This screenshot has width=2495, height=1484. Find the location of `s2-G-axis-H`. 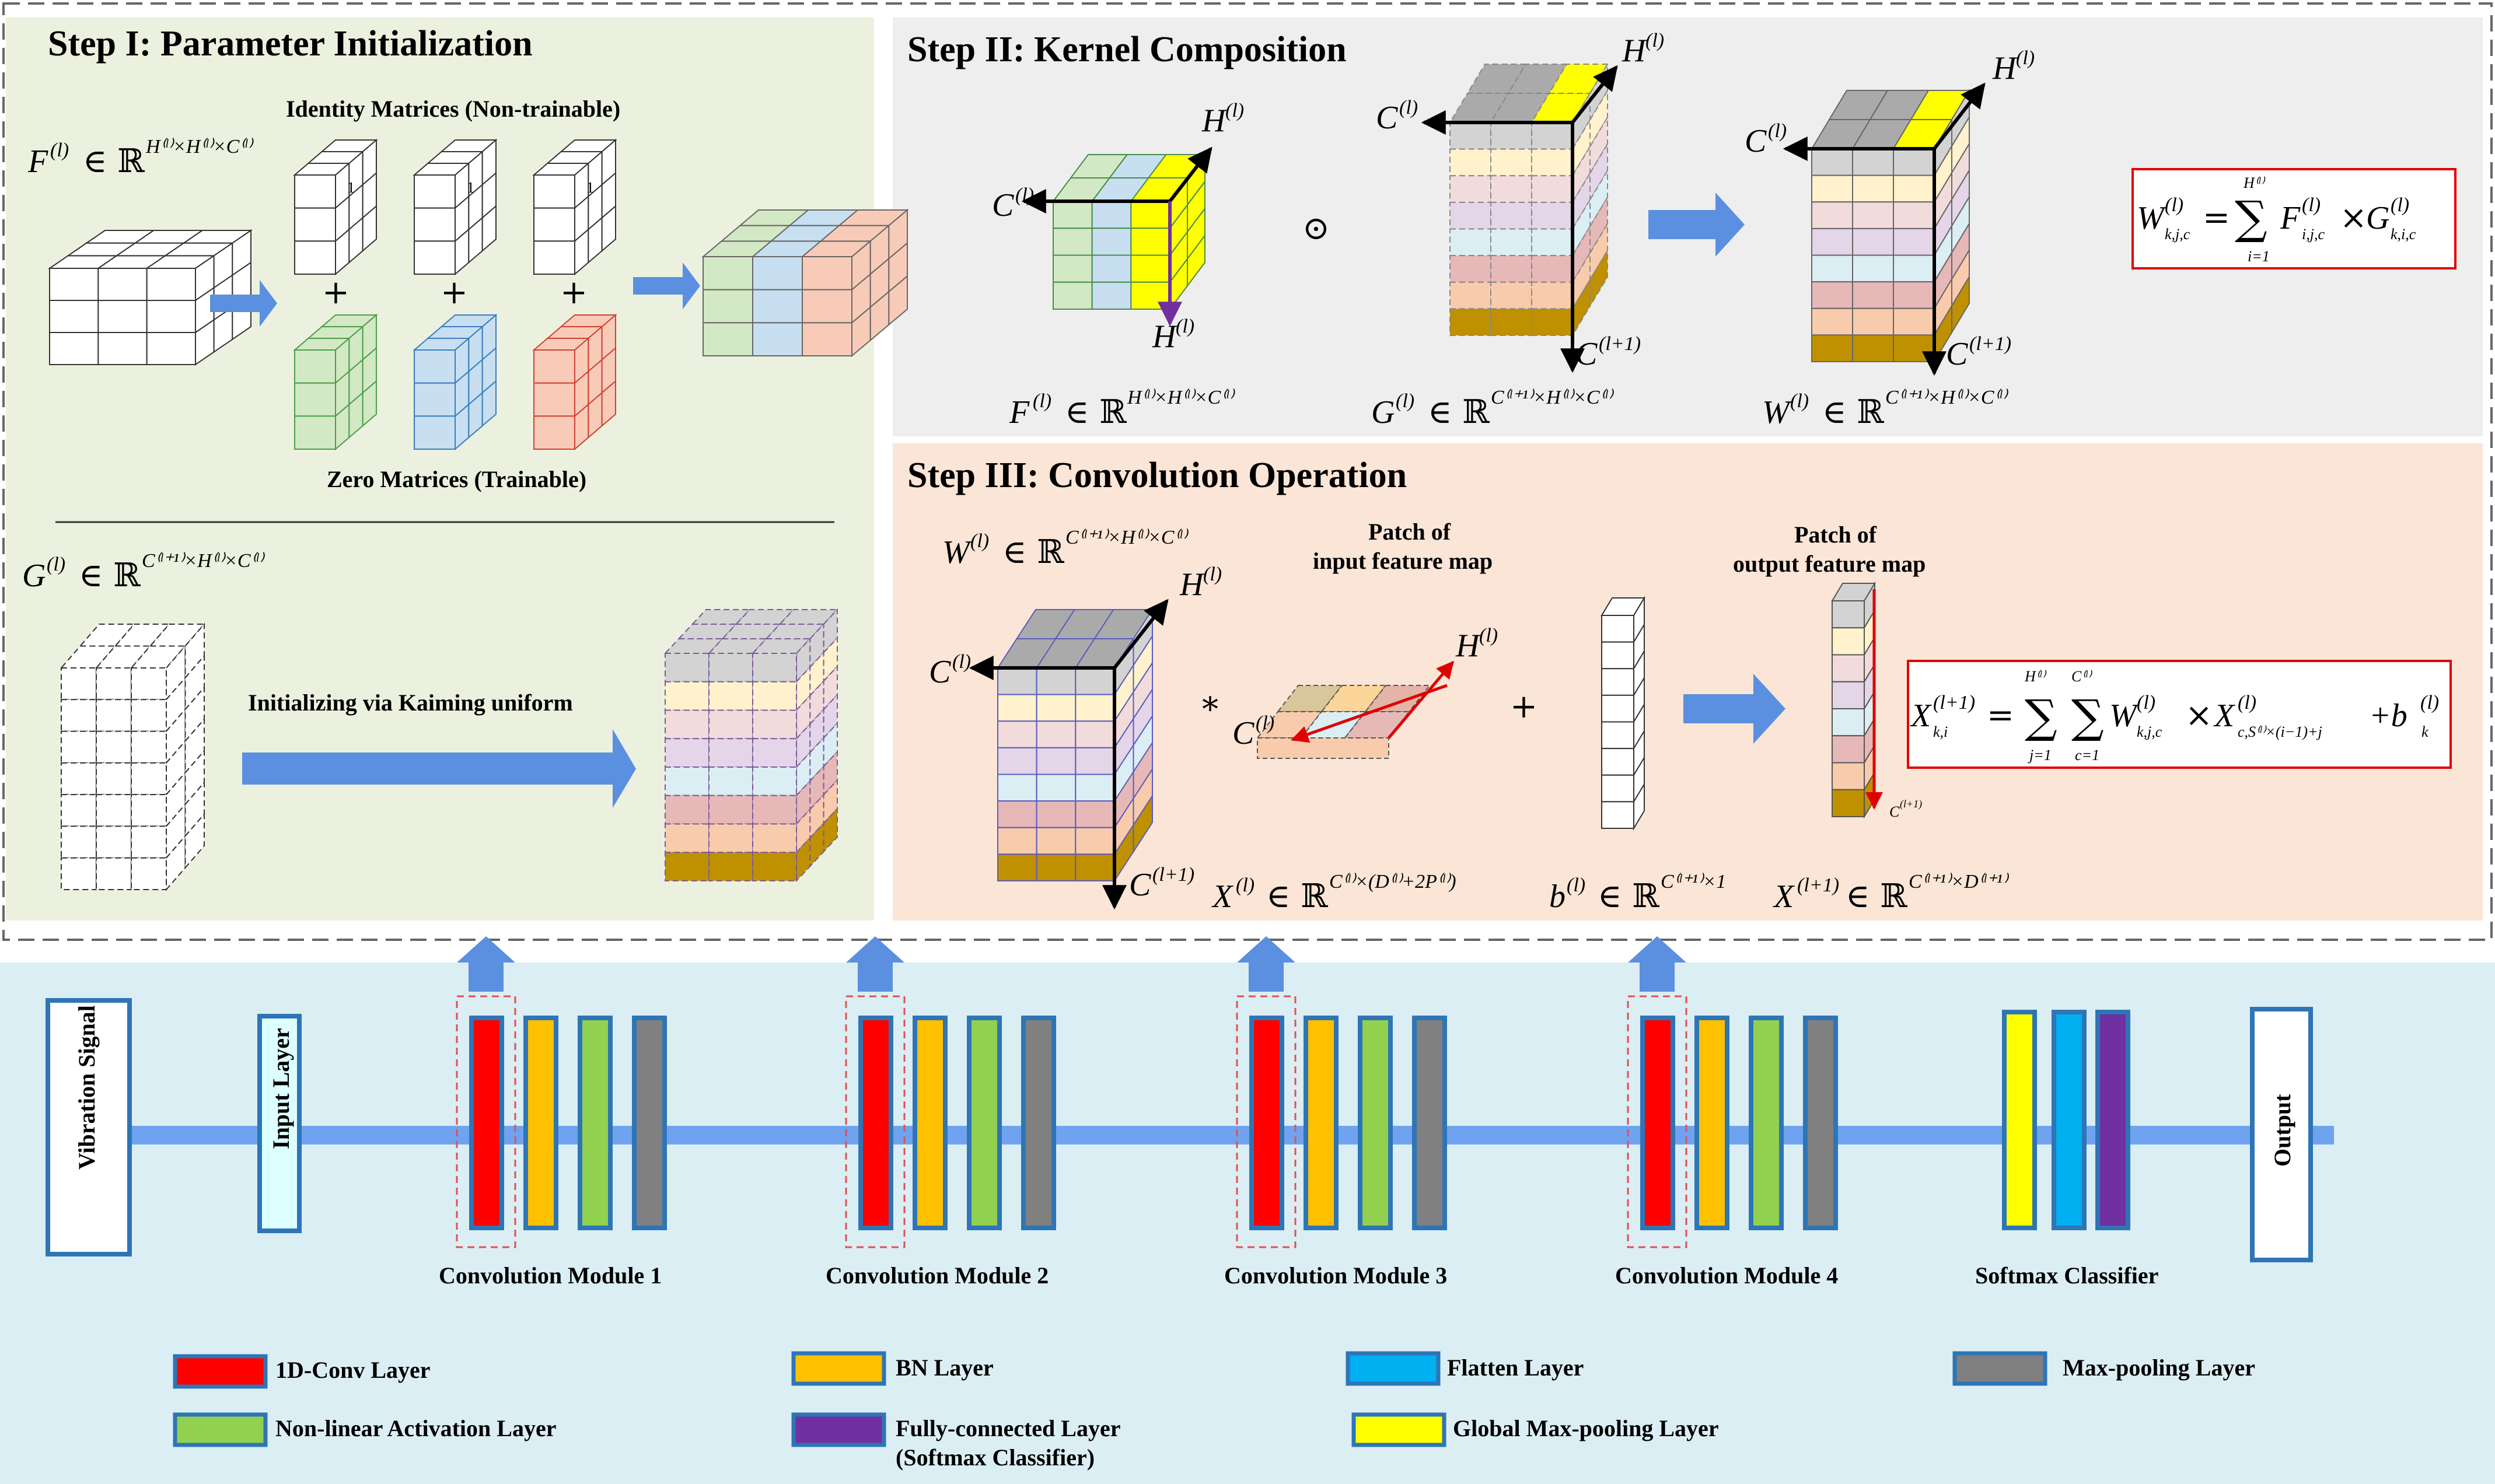

s2-G-axis-H is located at coordinates (1594, 94).